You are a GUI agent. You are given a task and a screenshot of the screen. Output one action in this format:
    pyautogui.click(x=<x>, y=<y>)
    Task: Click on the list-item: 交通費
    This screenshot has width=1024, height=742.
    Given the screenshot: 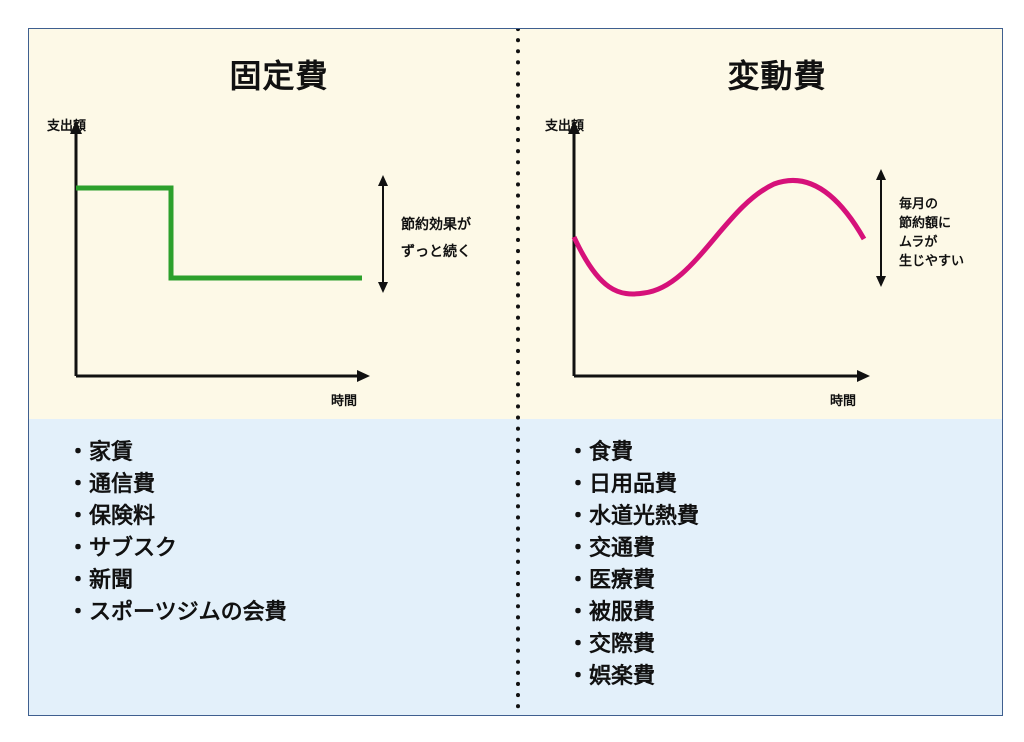 What is the action you would take?
    pyautogui.click(x=633, y=549)
    